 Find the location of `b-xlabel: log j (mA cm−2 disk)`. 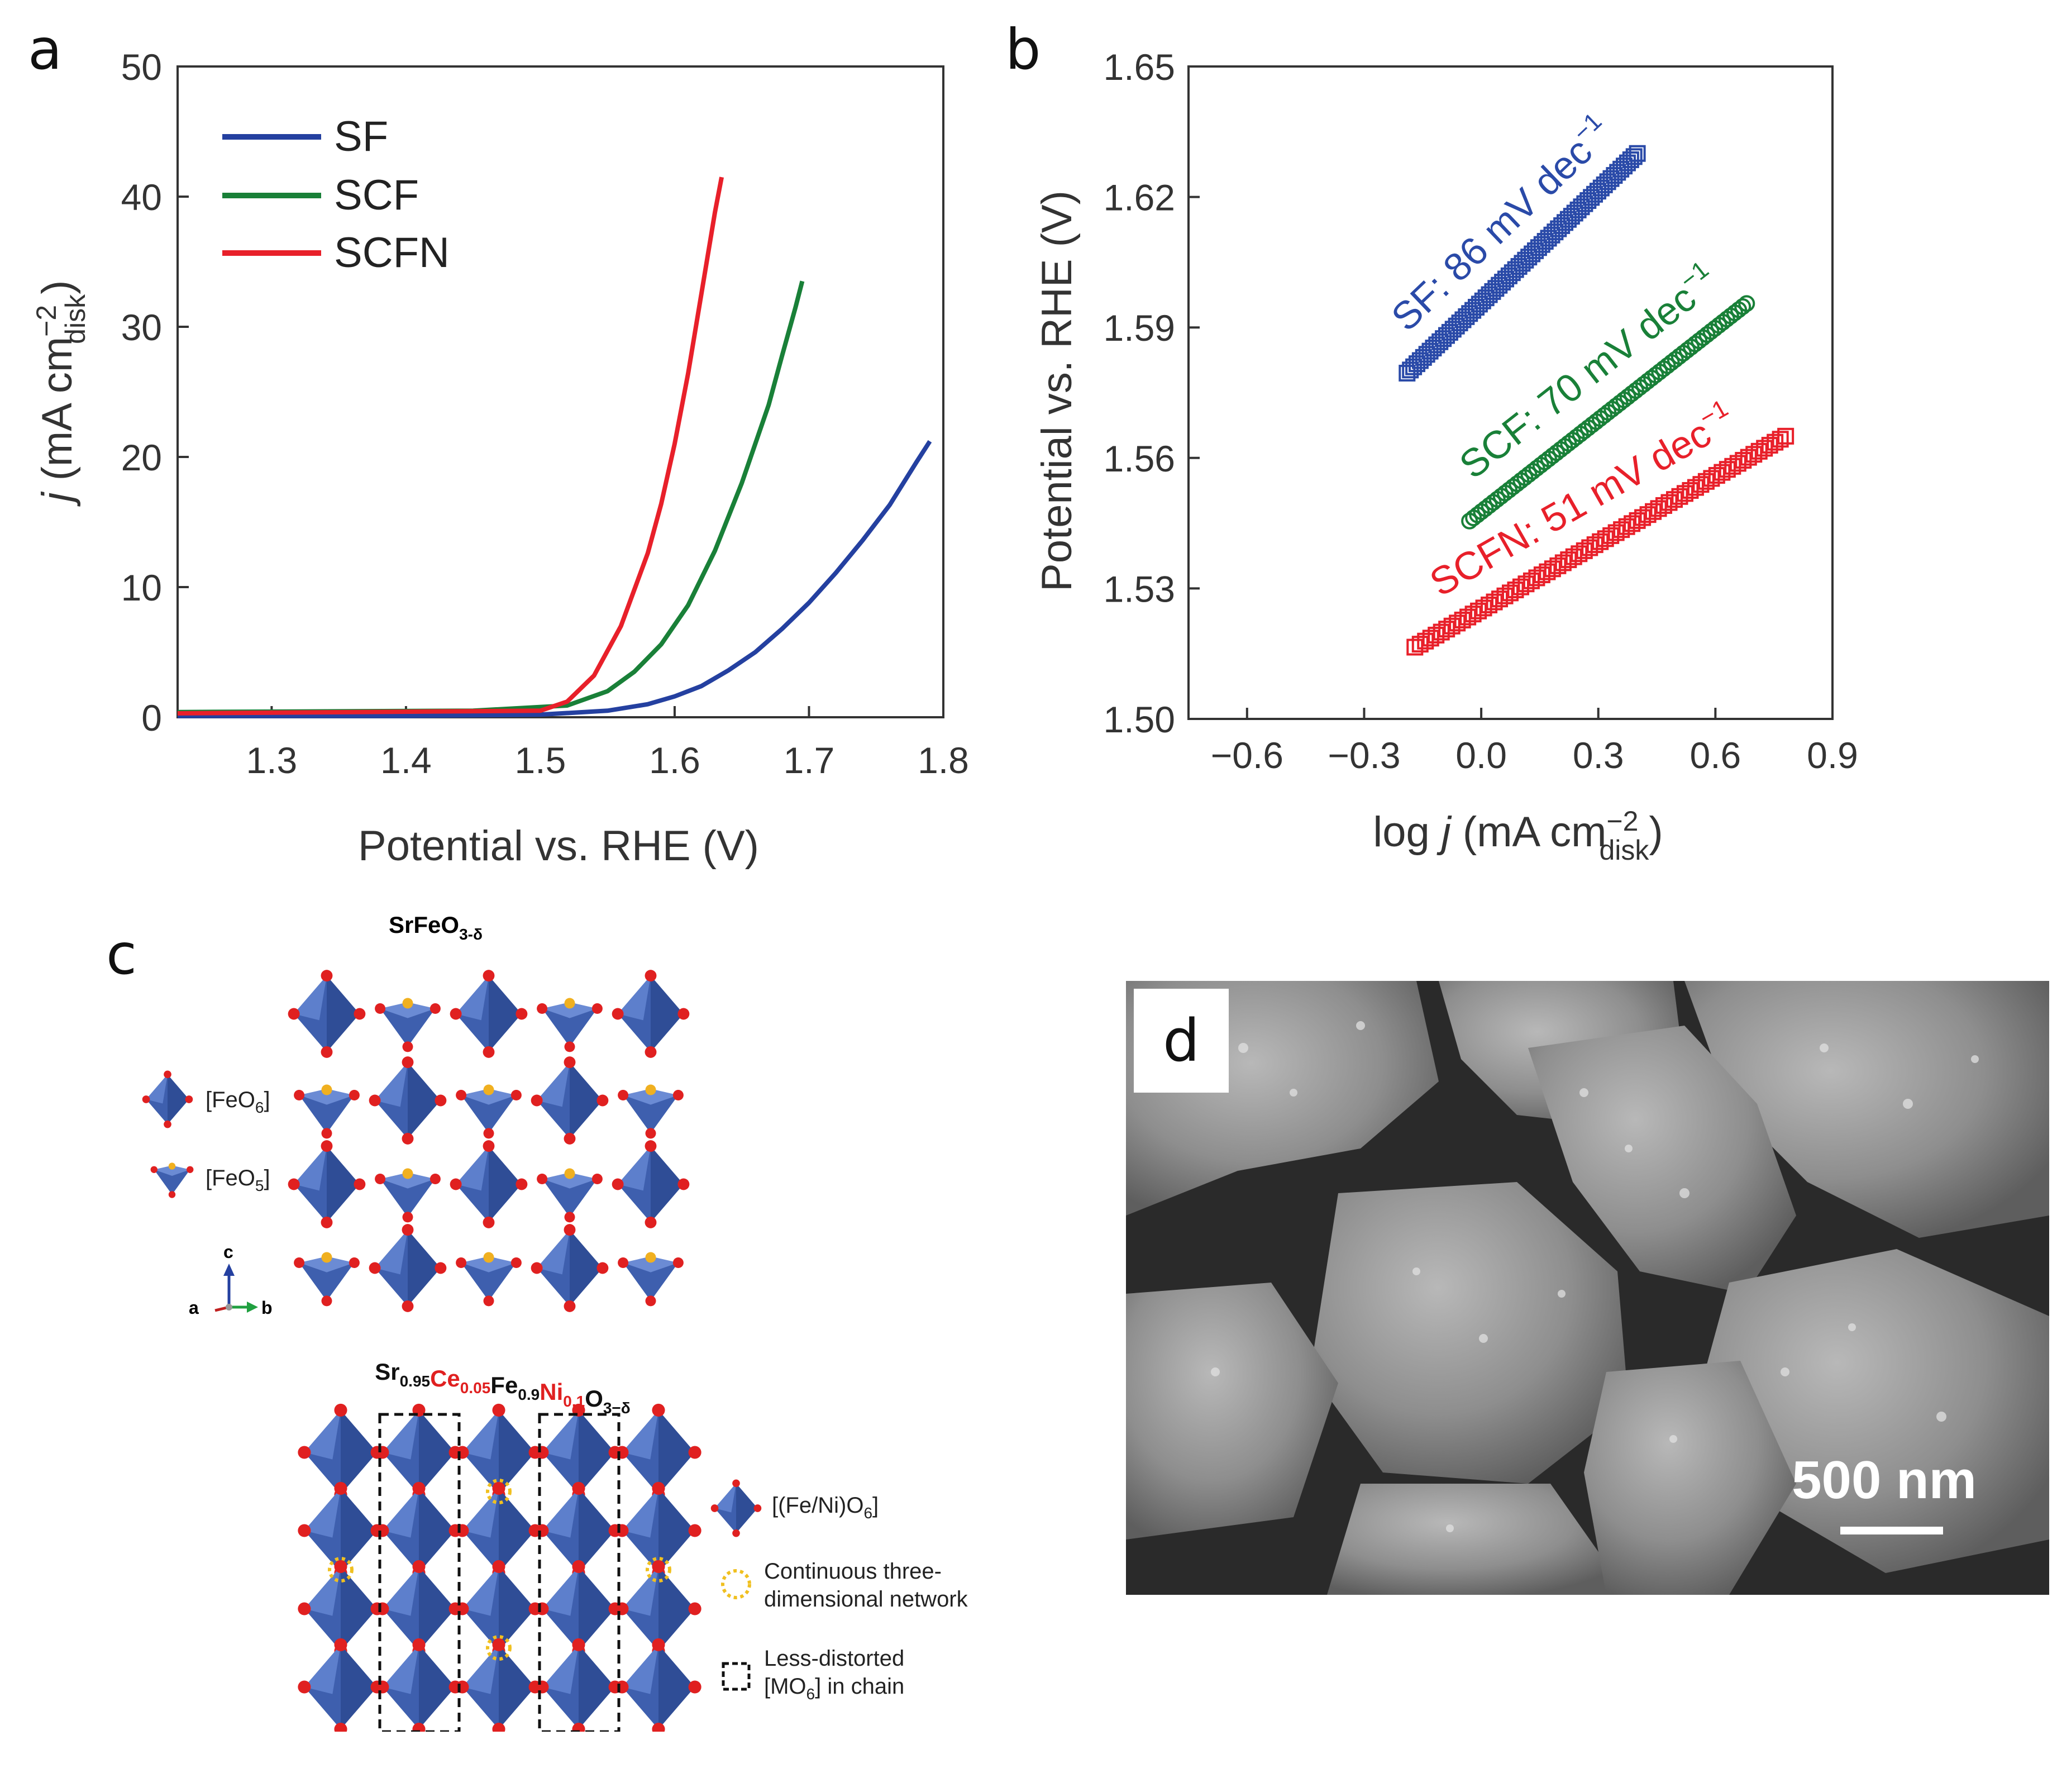

b-xlabel: log j (mA cm−2 disk) is located at coordinates (1518, 836).